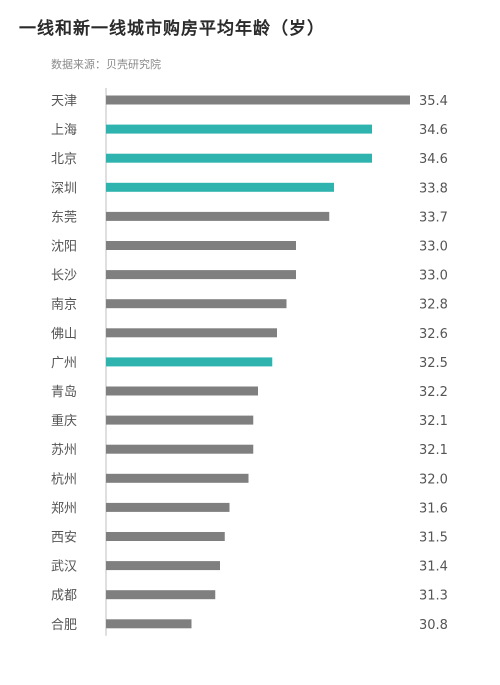 This screenshot has height=685, width=500. Describe the element at coordinates (433, 217) in the screenshot. I see `value-label: 33.7` at that location.